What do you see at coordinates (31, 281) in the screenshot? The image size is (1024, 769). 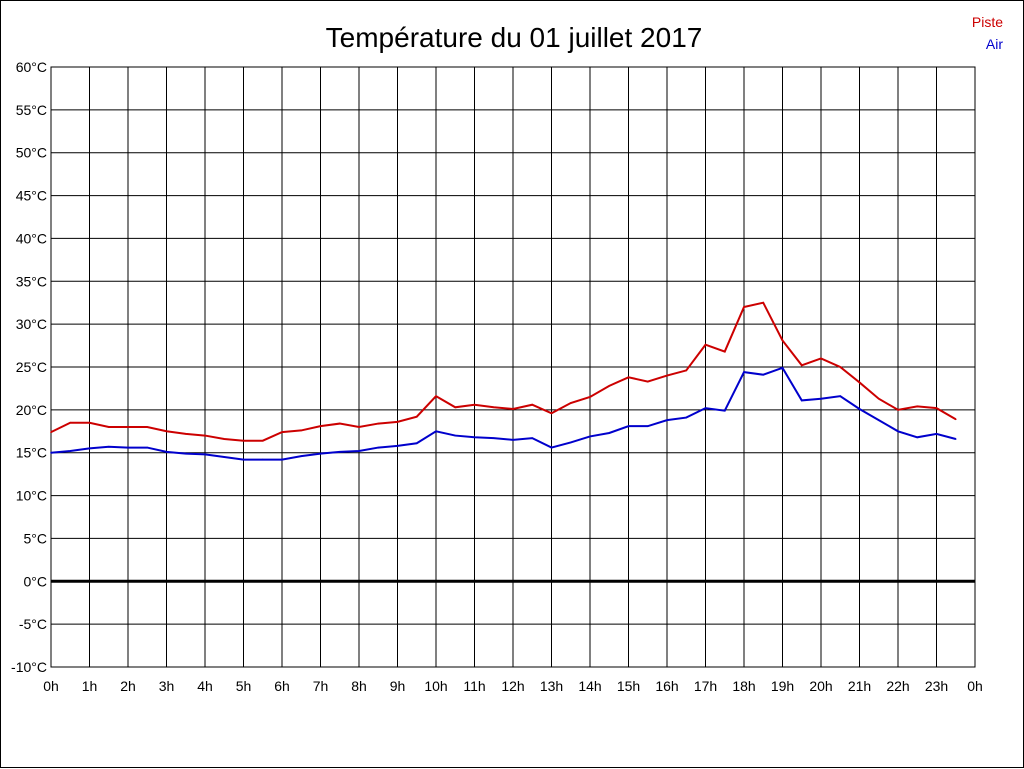 I see `y-tick-label: 35°C` at bounding box center [31, 281].